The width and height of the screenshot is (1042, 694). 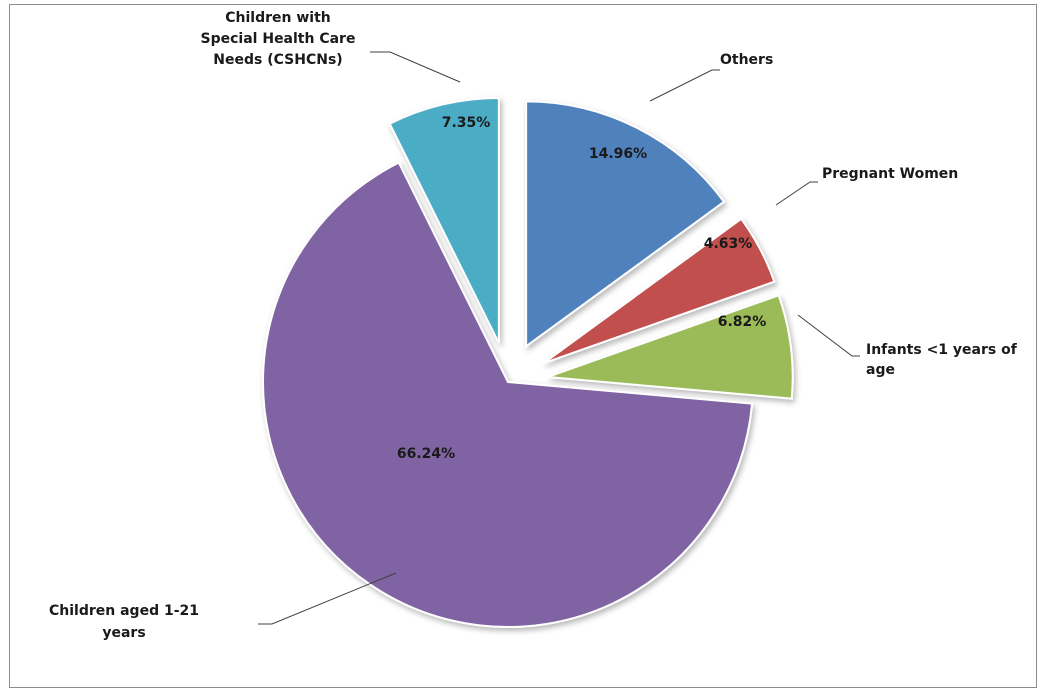 What do you see at coordinates (942, 360) in the screenshot?
I see `category-label: Infants <1 years of age` at bounding box center [942, 360].